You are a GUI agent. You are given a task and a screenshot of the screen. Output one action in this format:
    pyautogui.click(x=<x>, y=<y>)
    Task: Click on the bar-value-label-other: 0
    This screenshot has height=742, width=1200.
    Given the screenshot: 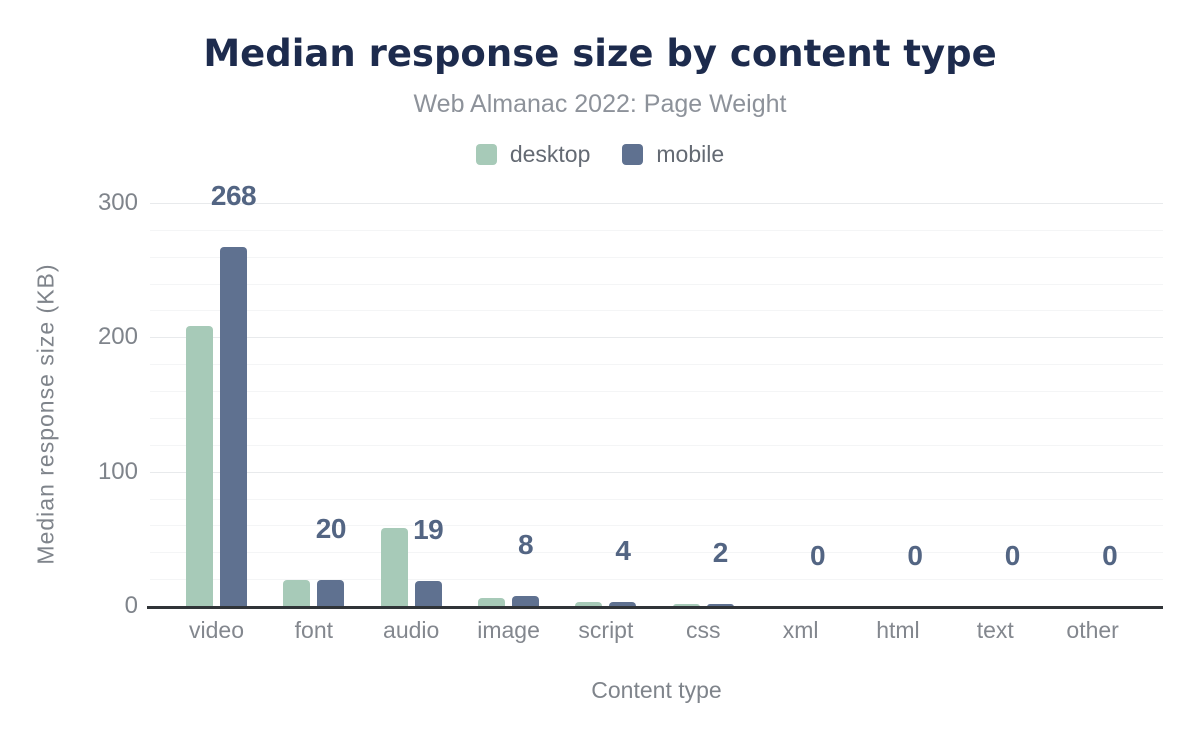 What is the action you would take?
    pyautogui.click(x=1110, y=555)
    